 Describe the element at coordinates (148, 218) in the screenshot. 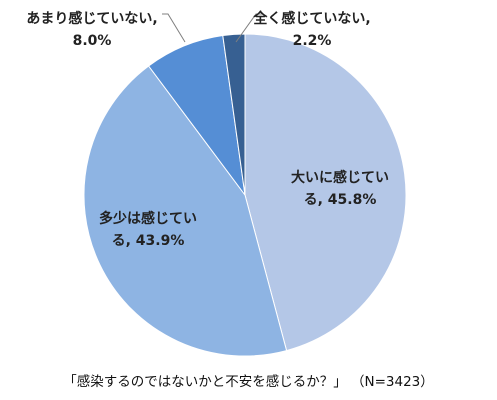

I see `slice-label-line: 多少は感じてい` at that location.